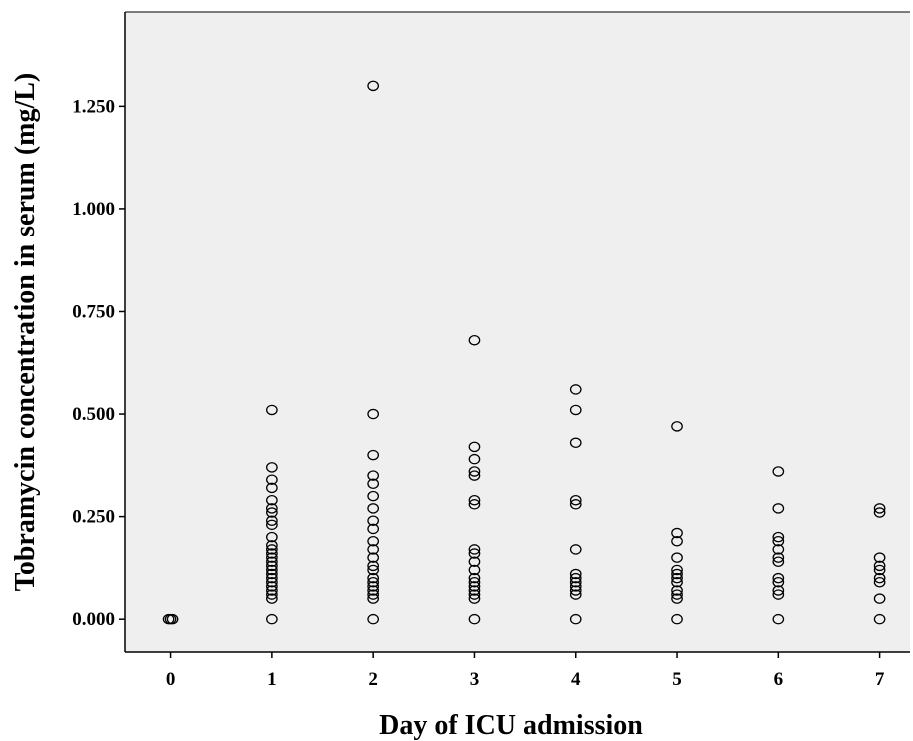 Image resolution: width=913 pixels, height=741 pixels. What do you see at coordinates (677, 679) in the screenshot?
I see `x-tick-label: 5` at bounding box center [677, 679].